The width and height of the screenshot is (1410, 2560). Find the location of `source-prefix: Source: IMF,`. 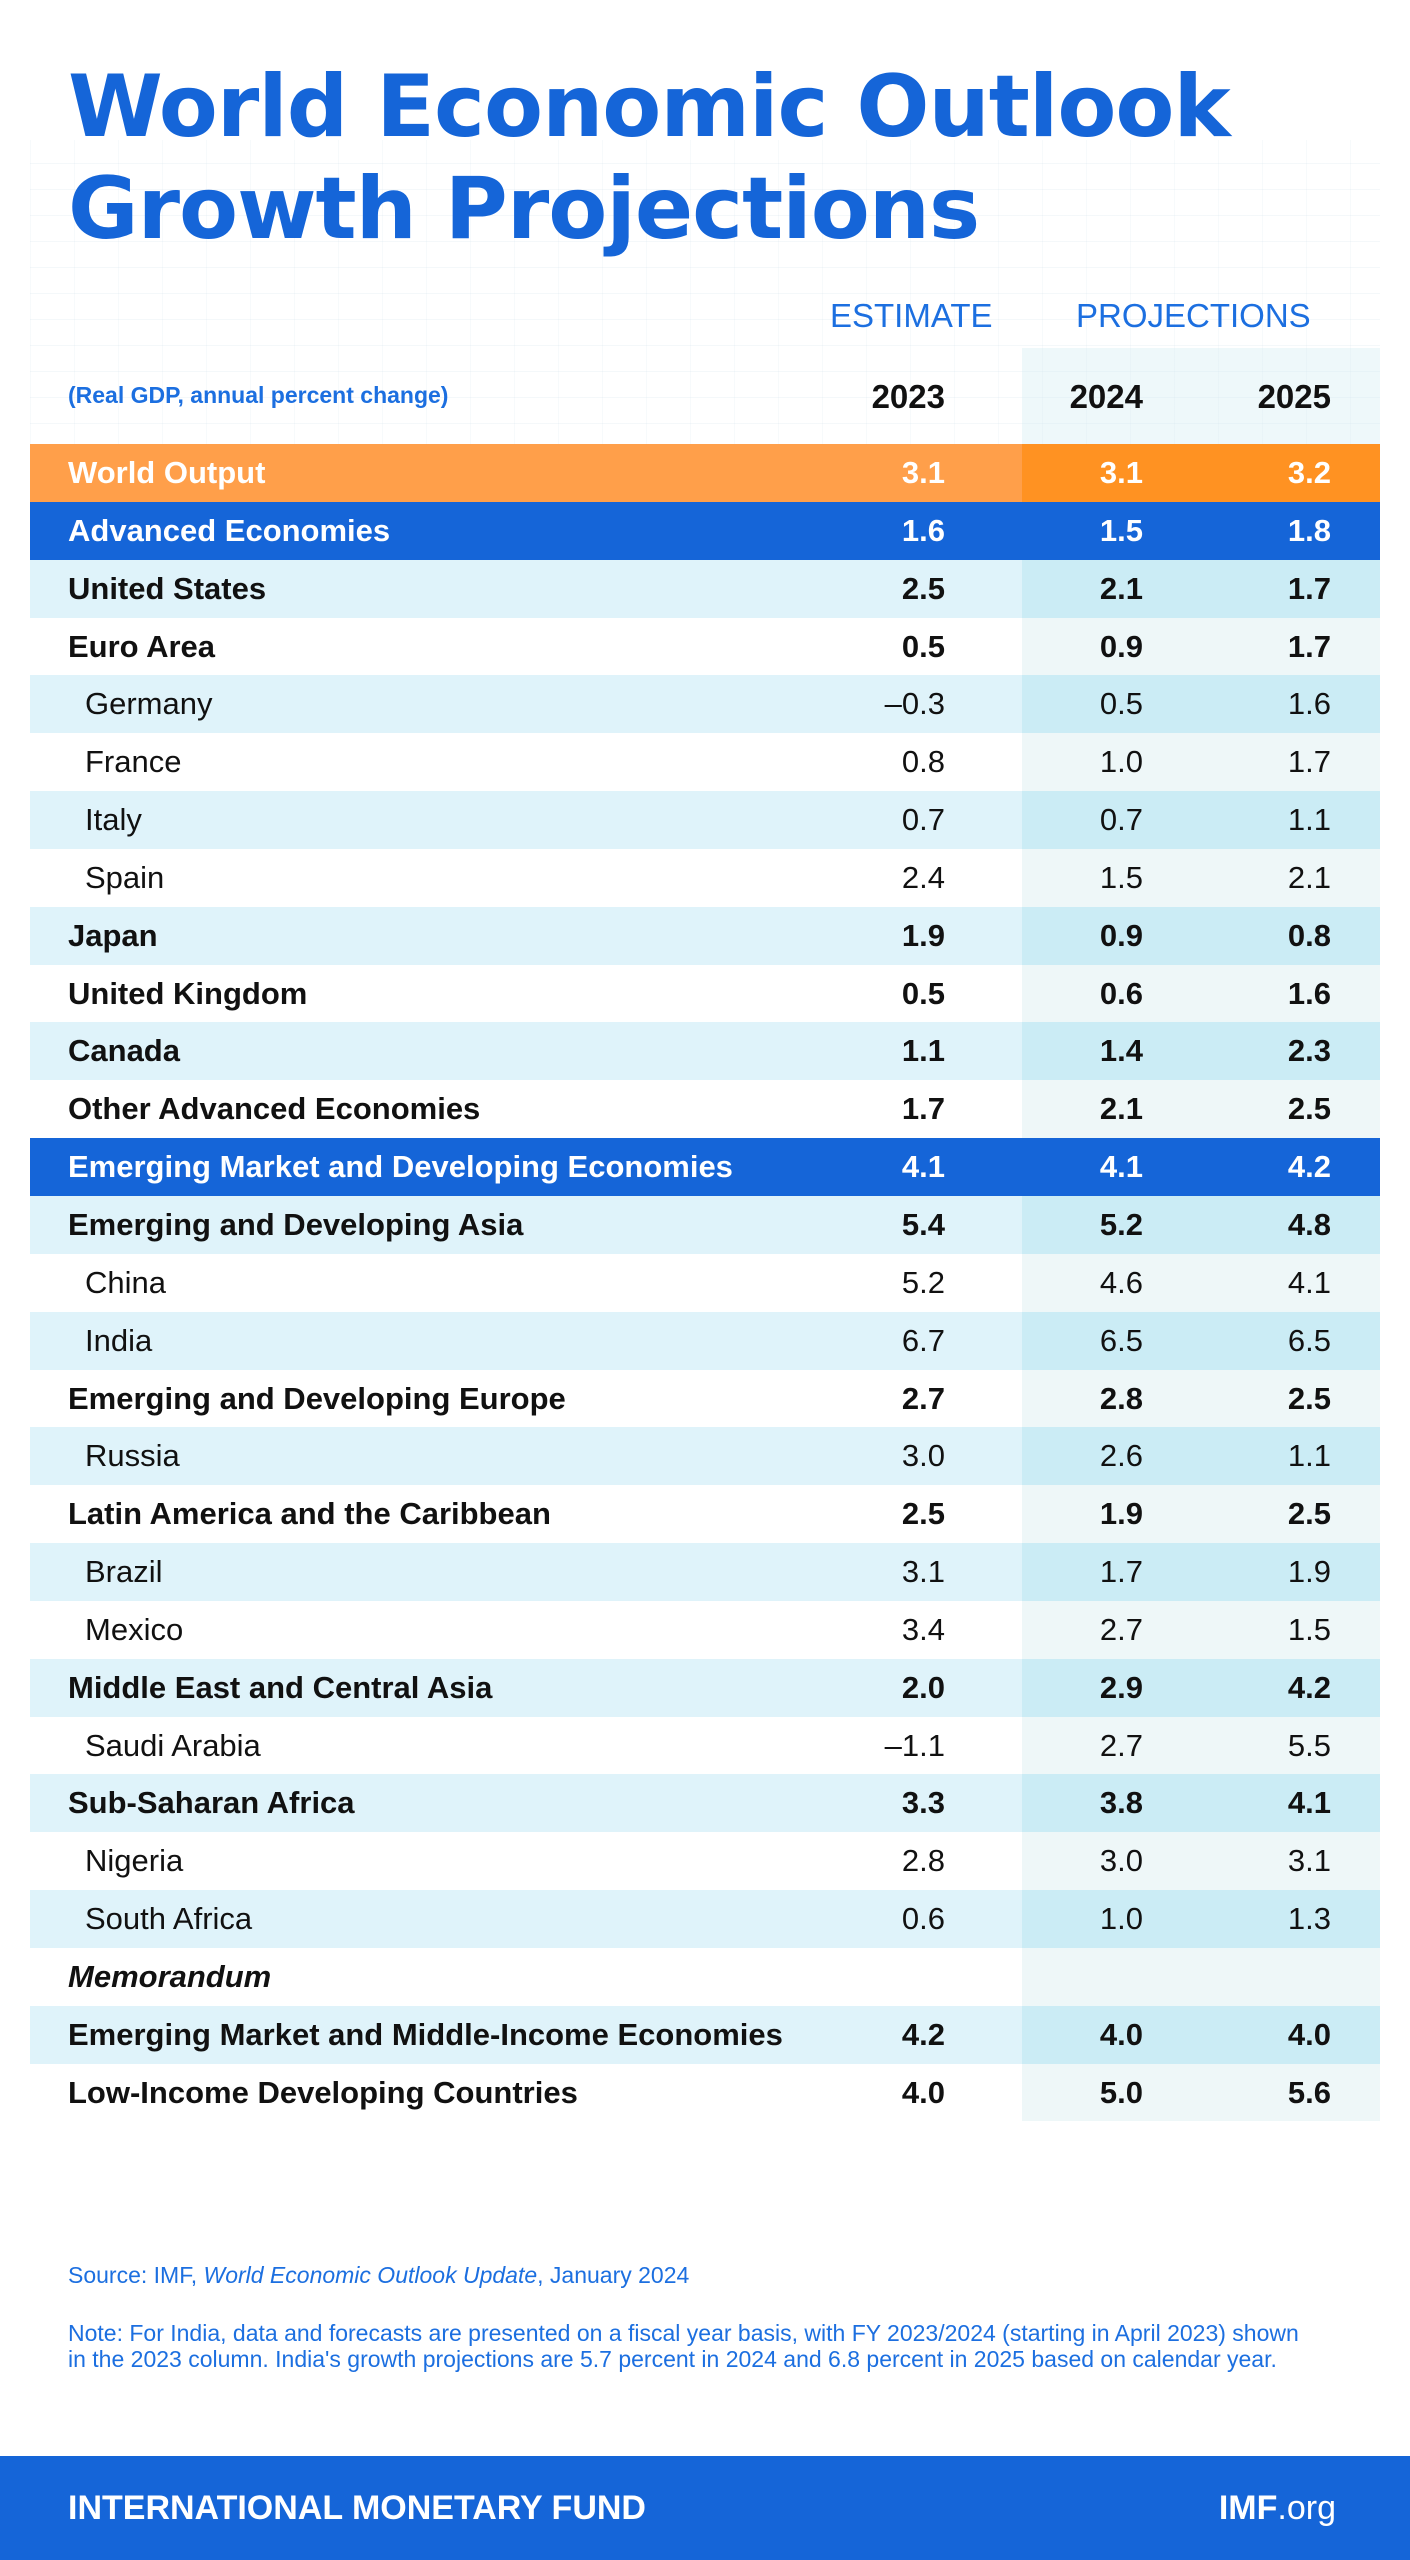

source-prefix: Source: IMF, is located at coordinates (136, 2275).